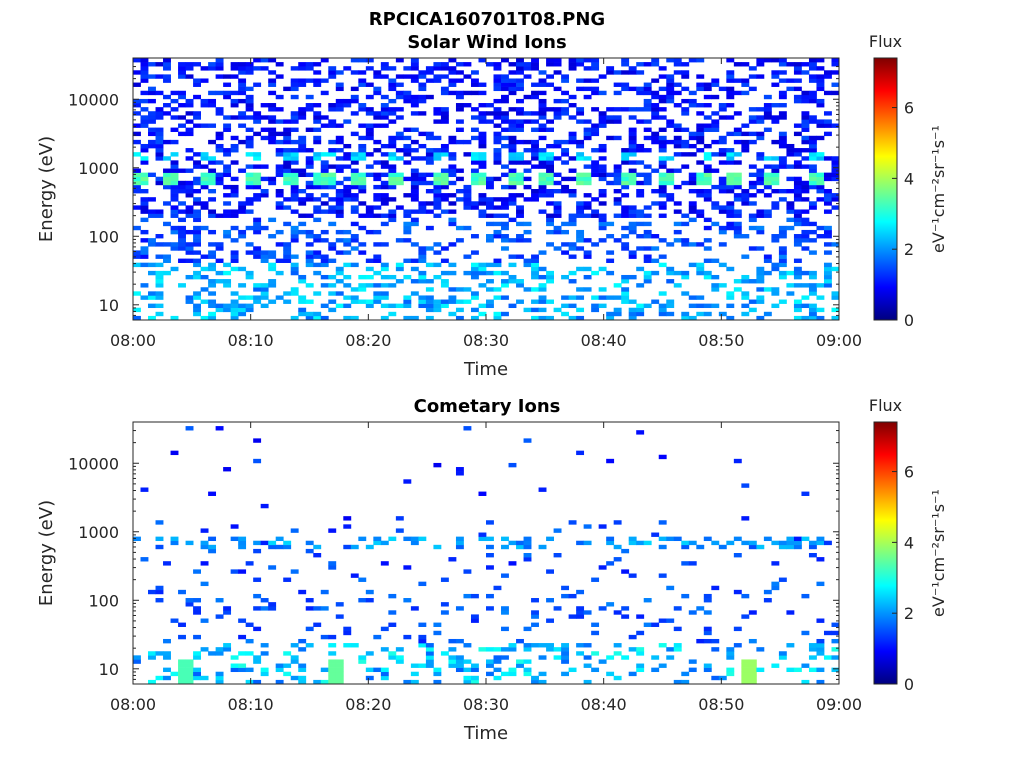  I want to click on panel-1-title: Solar Wind Ions, so click(486, 42).